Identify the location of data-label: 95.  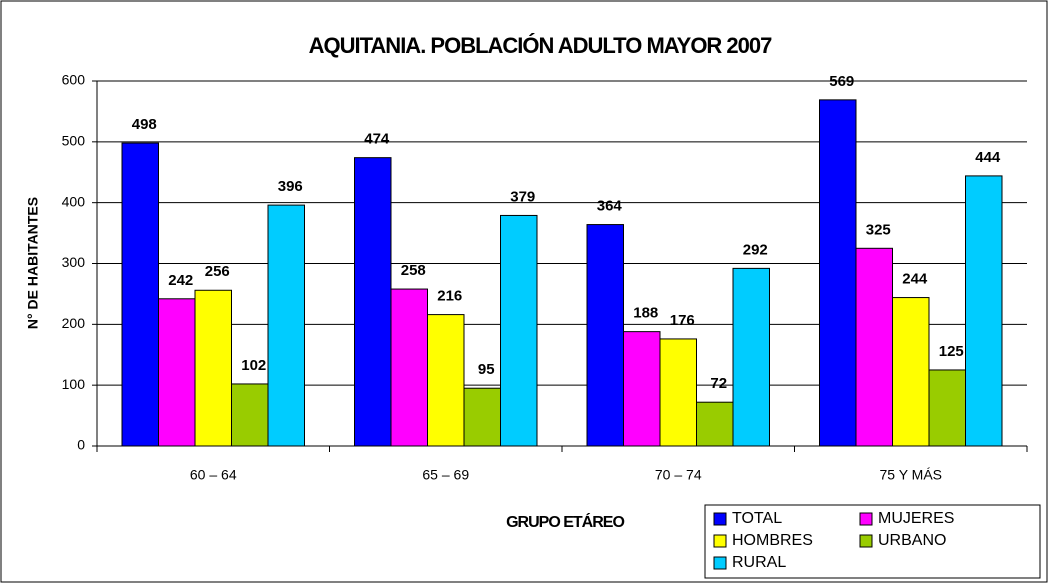
(486, 369).